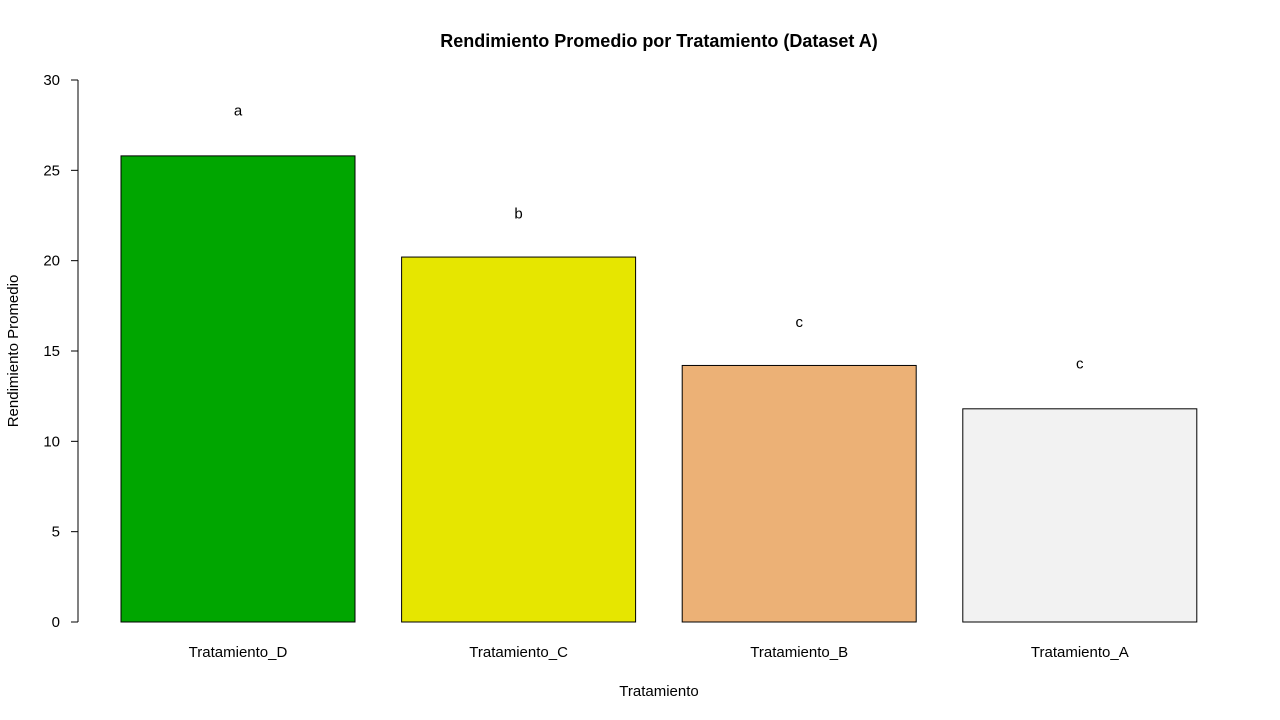 The height and width of the screenshot is (720, 1280). I want to click on y-tick-label: 20, so click(51, 261).